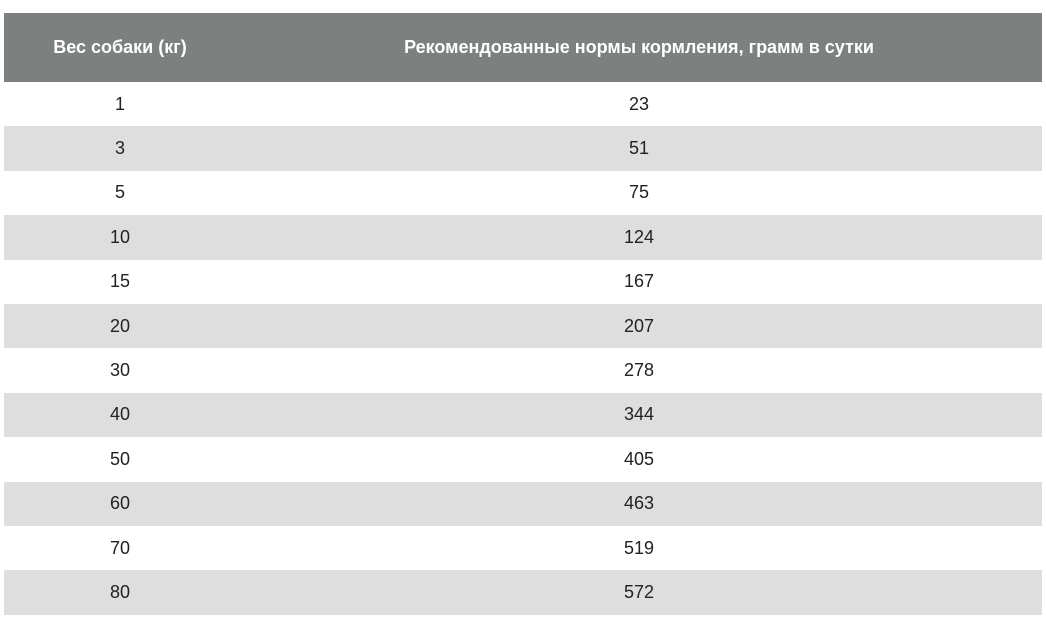  Describe the element at coordinates (523, 459) in the screenshot. I see `table-row: 50 405` at that location.